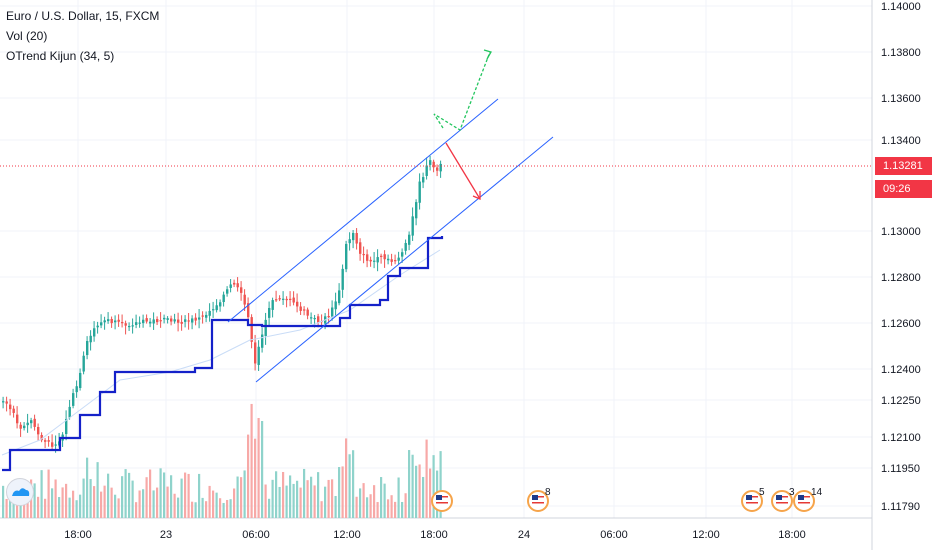  I want to click on event-count-label: 5, so click(762, 492).